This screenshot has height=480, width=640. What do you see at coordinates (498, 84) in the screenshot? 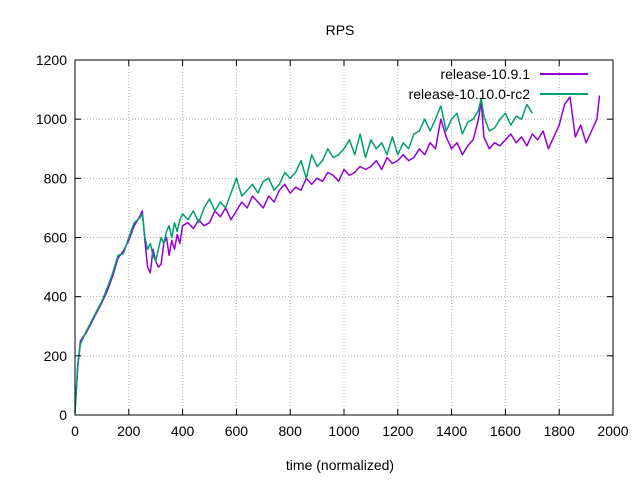
I see `legend: release-10.9.1 release-10.10.0-rc2` at bounding box center [498, 84].